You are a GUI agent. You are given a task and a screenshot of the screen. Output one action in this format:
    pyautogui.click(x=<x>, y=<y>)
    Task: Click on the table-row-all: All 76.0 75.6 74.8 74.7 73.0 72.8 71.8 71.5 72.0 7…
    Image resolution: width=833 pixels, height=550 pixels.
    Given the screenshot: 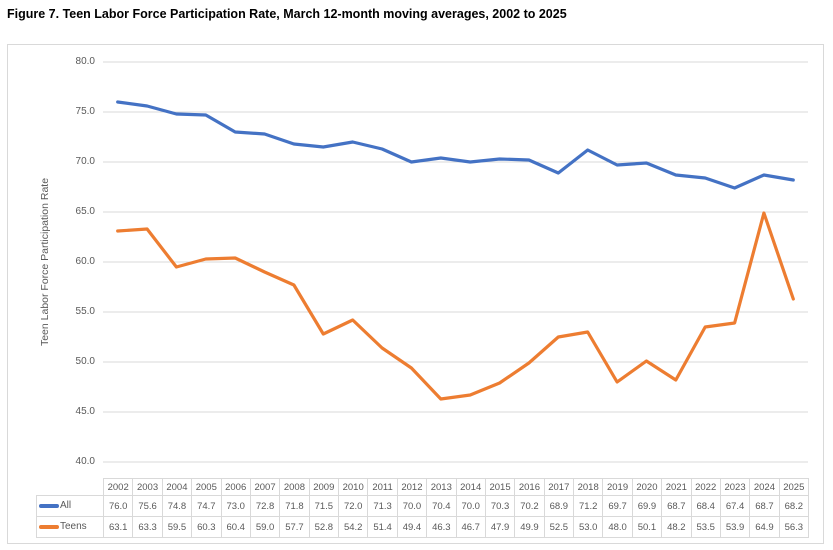 What is the action you would take?
    pyautogui.click(x=423, y=506)
    